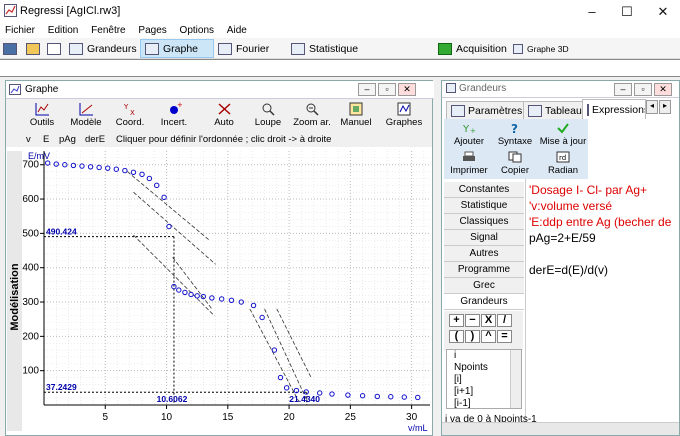 This screenshot has width=680, height=436. Describe the element at coordinates (404, 116) in the screenshot. I see `graphes-button: Graphes` at that location.